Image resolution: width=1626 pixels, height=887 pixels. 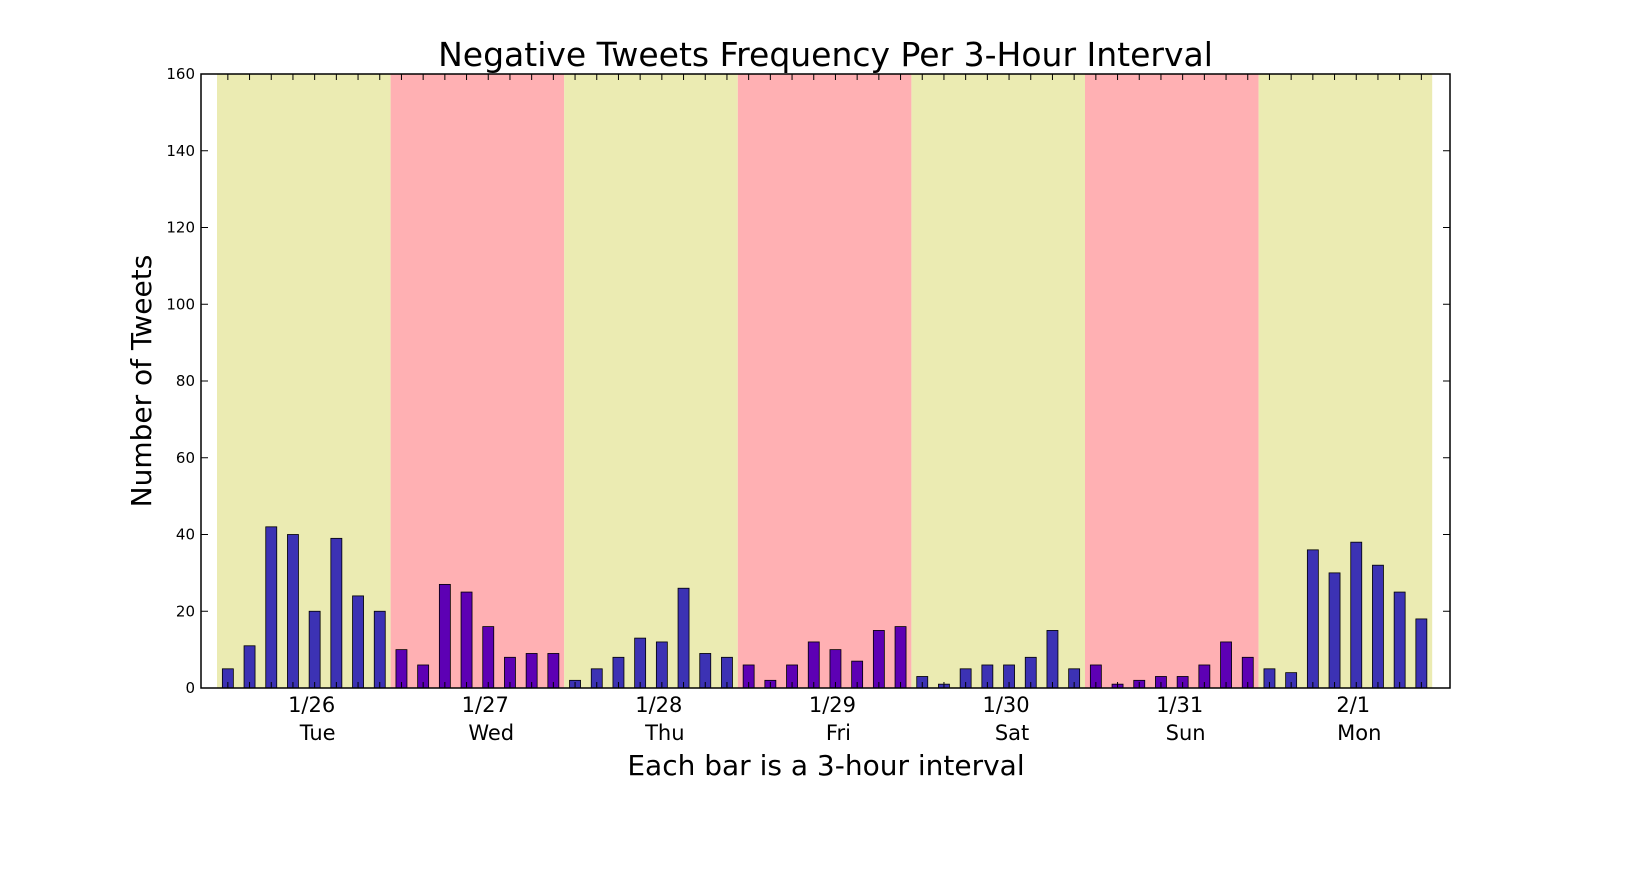 I want to click on day-band-fri, so click(x=824, y=381).